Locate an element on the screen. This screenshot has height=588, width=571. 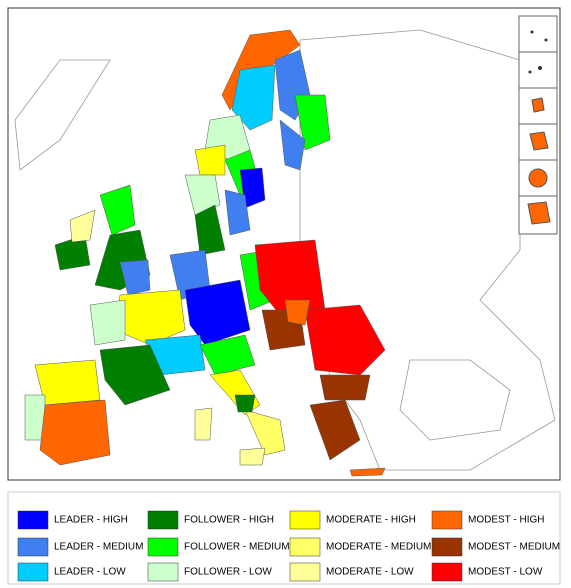
legend-label: FOLLOWER - HIGH is located at coordinates (229, 520).